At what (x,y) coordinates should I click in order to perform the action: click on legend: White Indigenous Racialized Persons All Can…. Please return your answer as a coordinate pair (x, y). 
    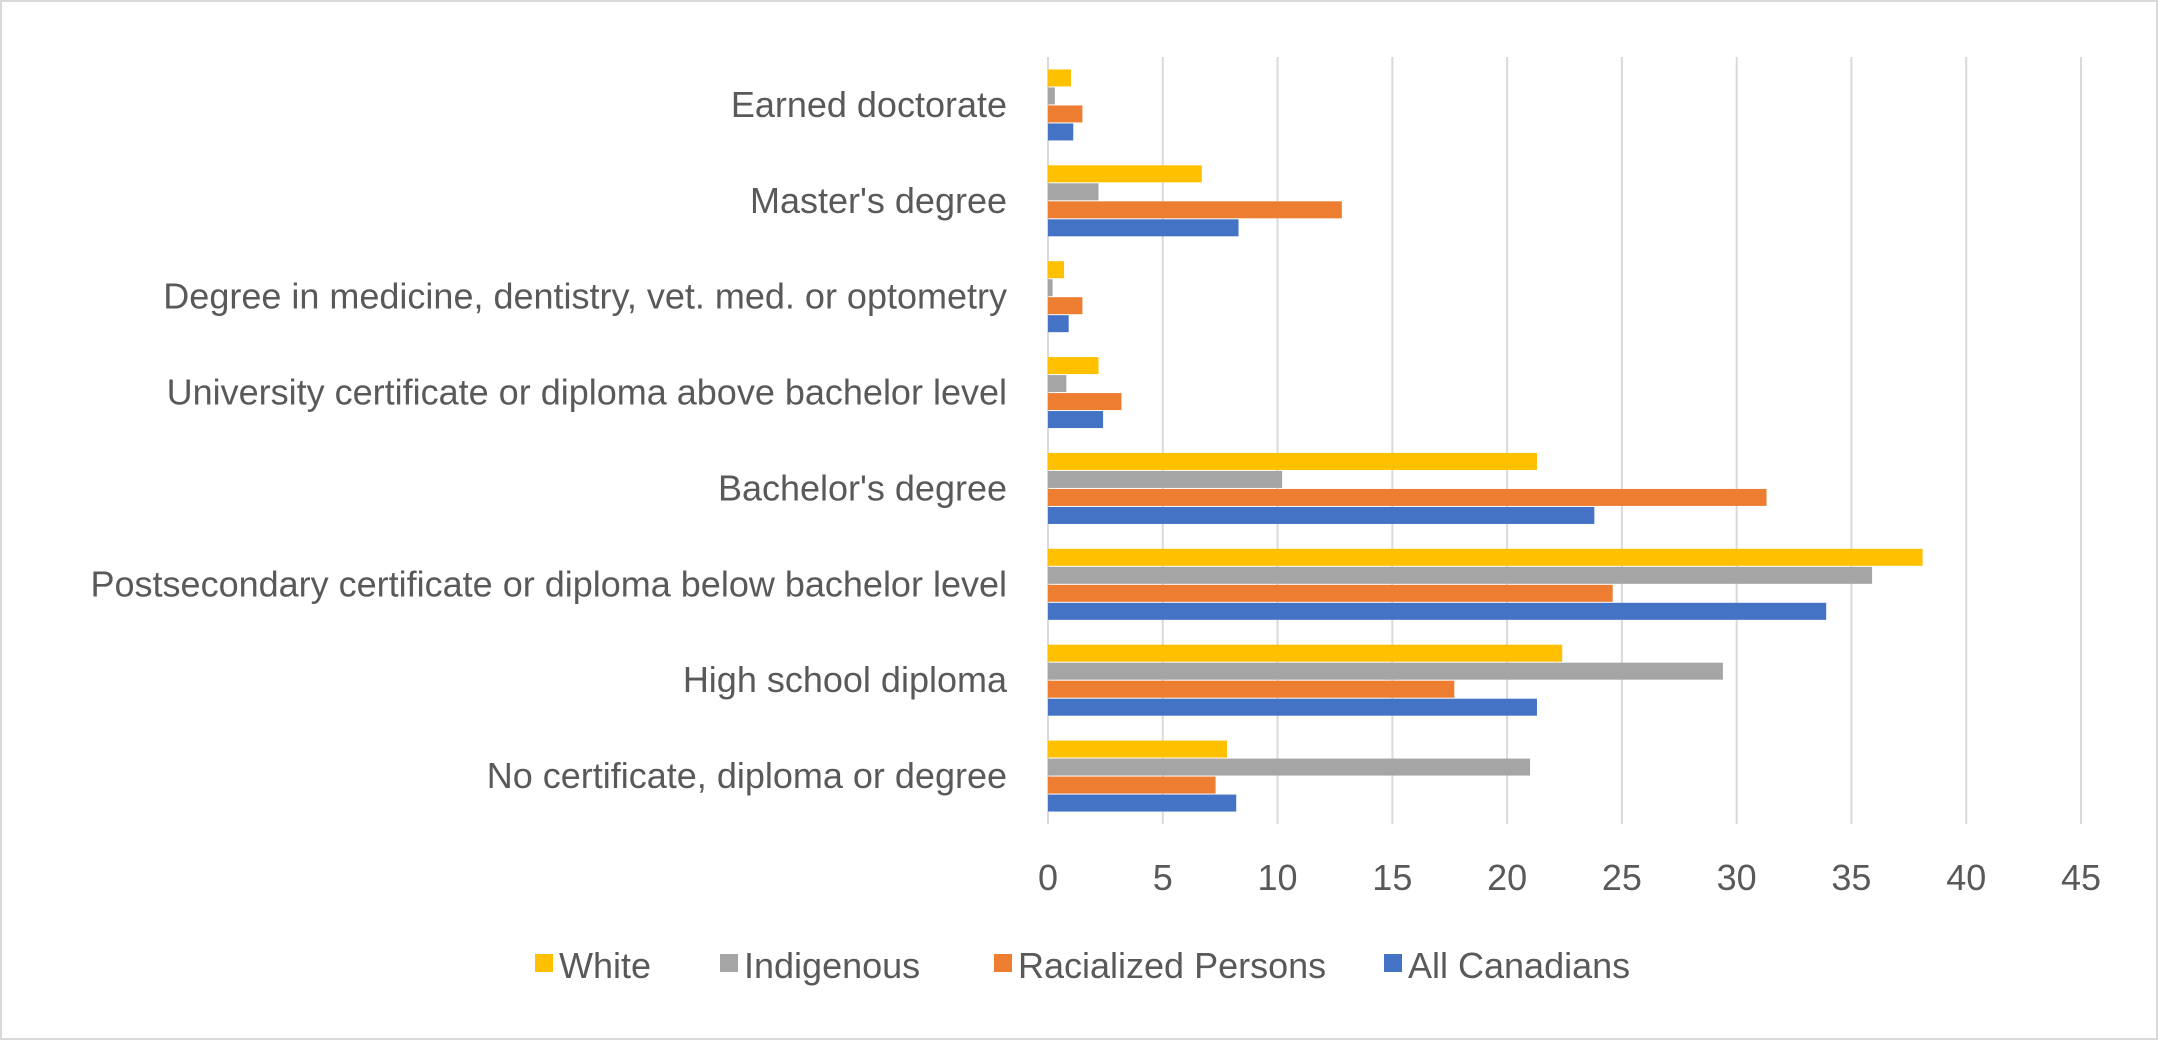
    Looking at the image, I should click on (1082, 965).